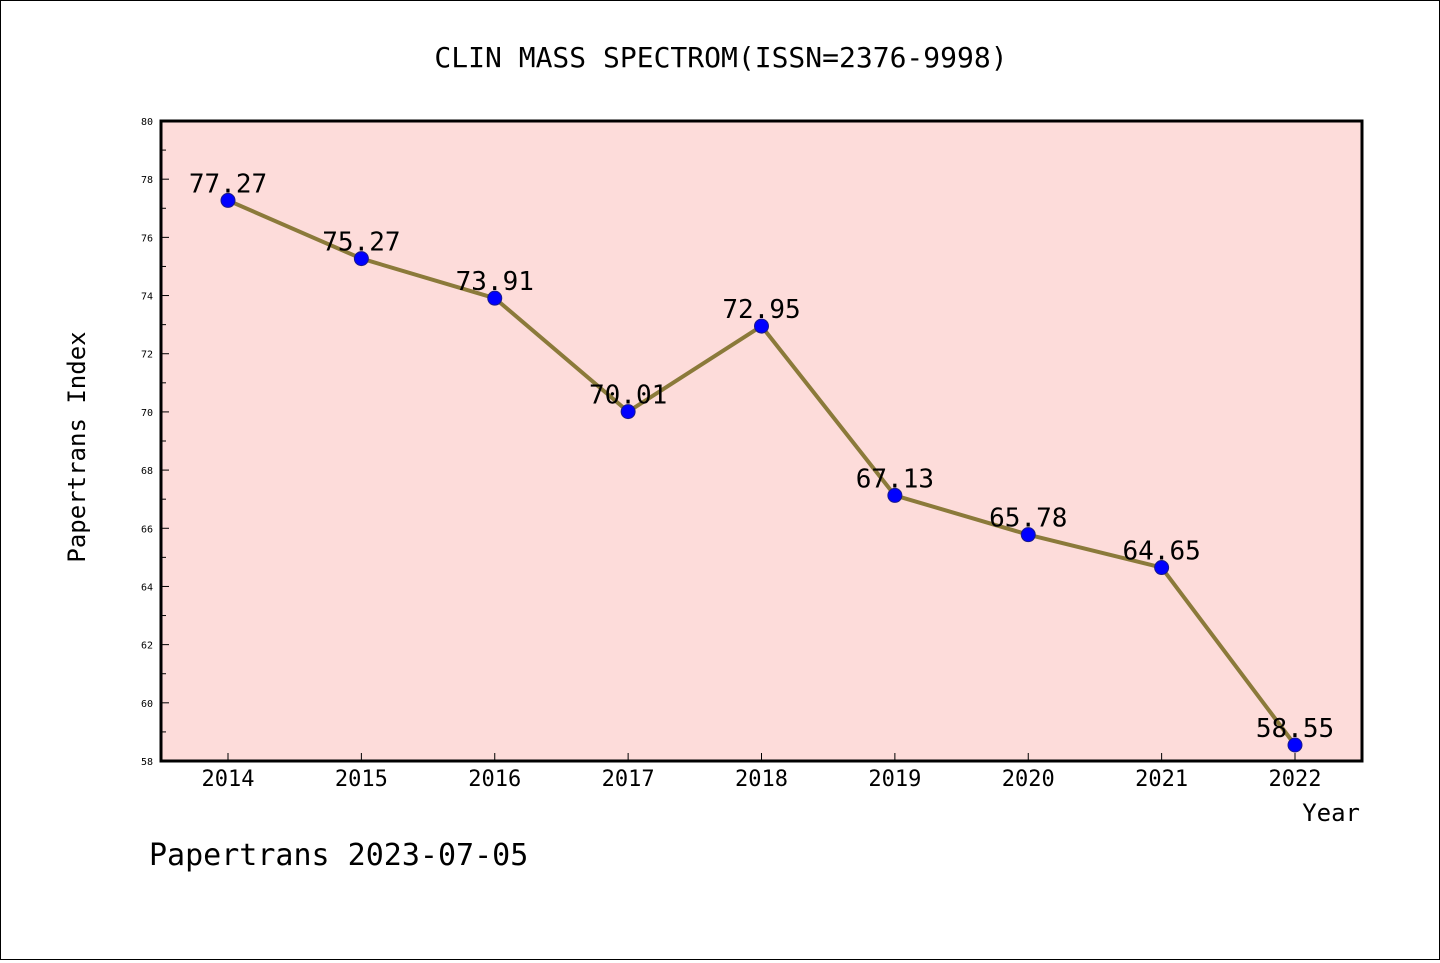 The image size is (1440, 963). I want to click on y-tick-label: 72, so click(147, 355).